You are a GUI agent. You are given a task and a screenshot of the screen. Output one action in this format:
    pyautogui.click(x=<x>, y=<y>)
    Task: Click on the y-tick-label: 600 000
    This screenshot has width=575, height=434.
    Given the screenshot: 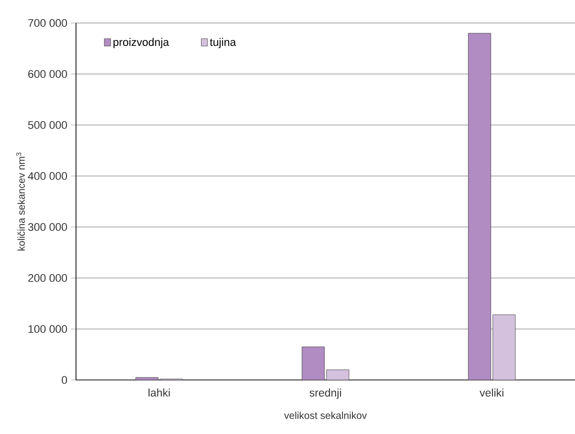 What is the action you would take?
    pyautogui.click(x=48, y=74)
    